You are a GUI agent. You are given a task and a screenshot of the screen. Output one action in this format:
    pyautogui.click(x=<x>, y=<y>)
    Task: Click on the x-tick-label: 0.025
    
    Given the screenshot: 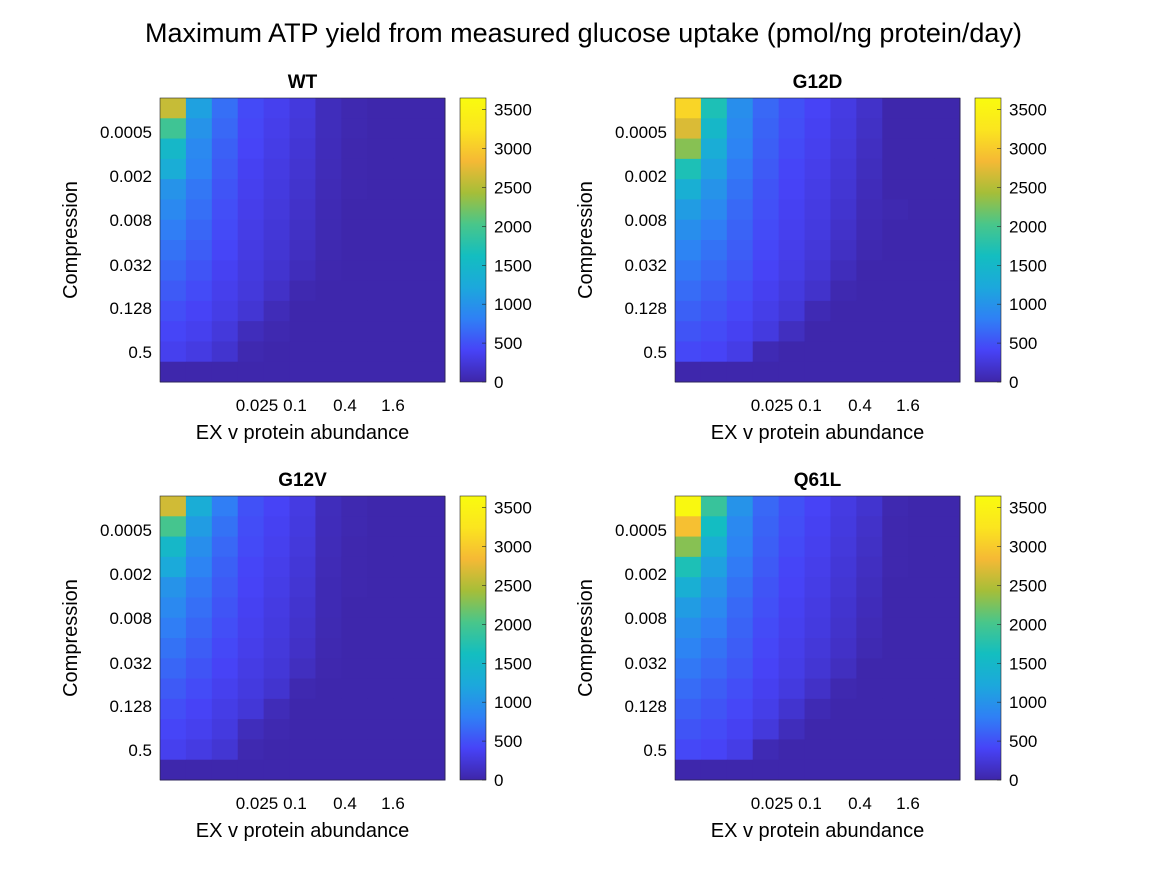 What is the action you would take?
    pyautogui.click(x=772, y=803)
    